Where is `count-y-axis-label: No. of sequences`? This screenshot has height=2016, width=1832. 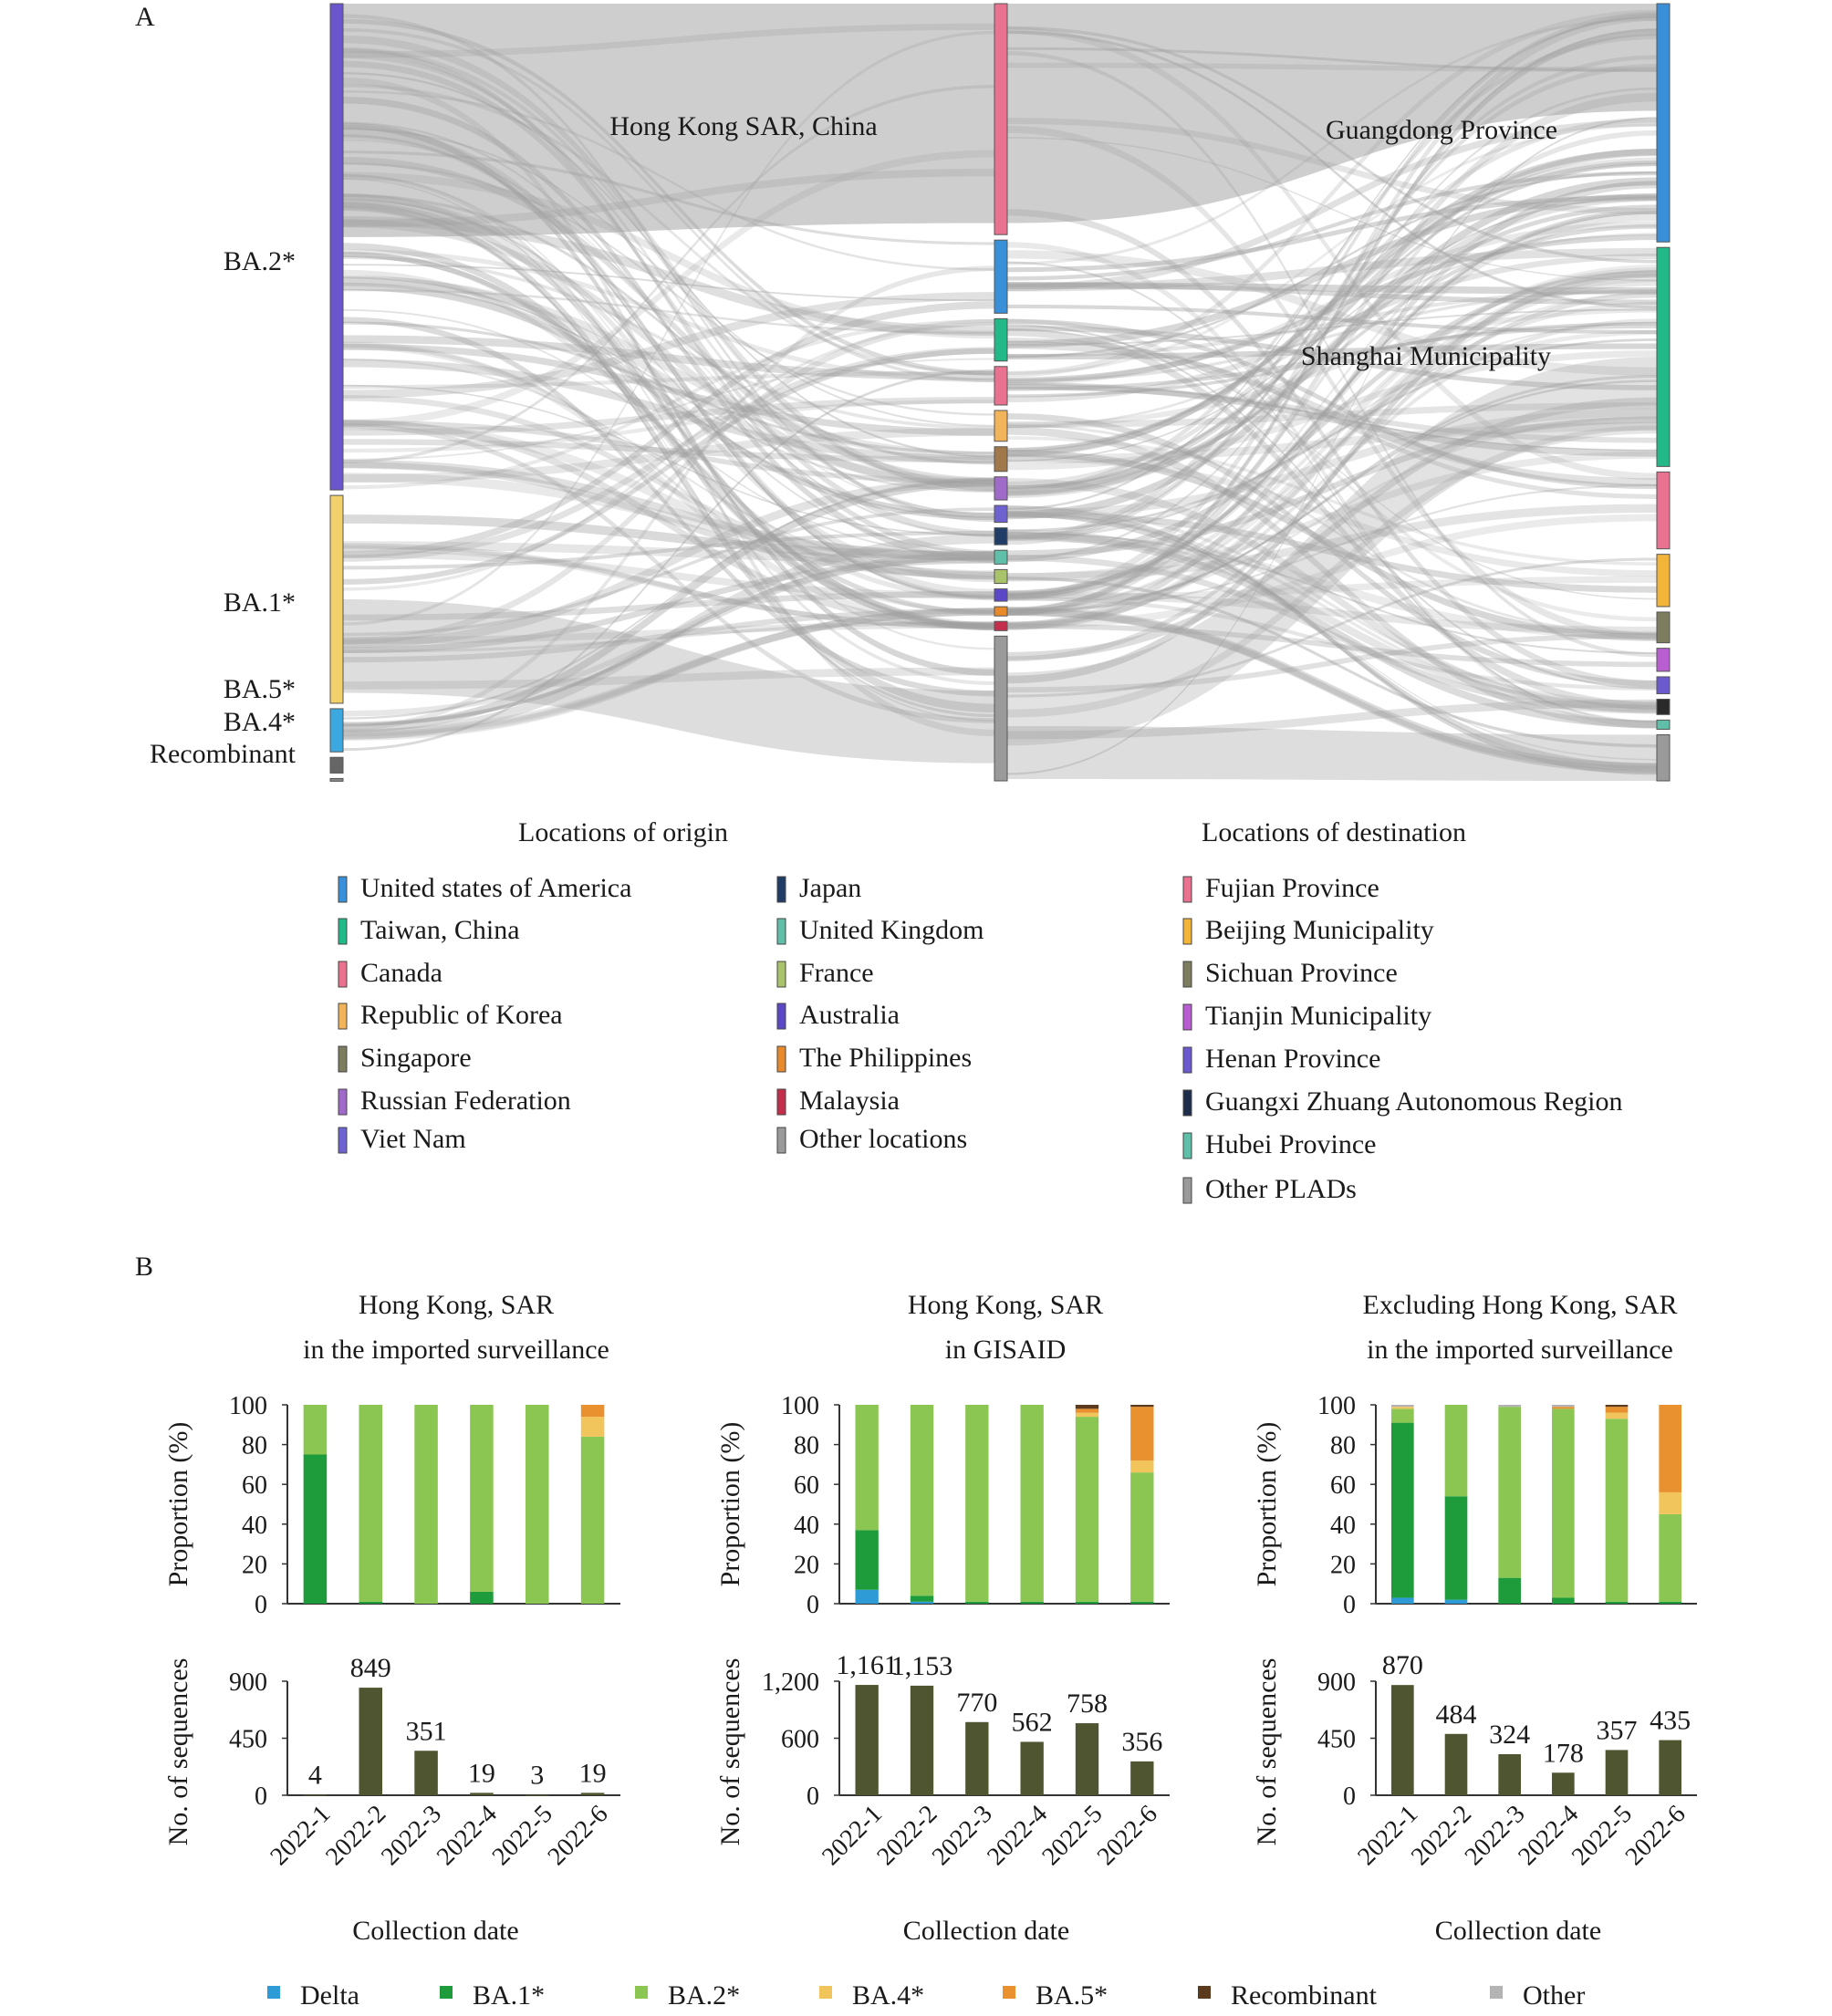 count-y-axis-label: No. of sequences is located at coordinates (178, 1752).